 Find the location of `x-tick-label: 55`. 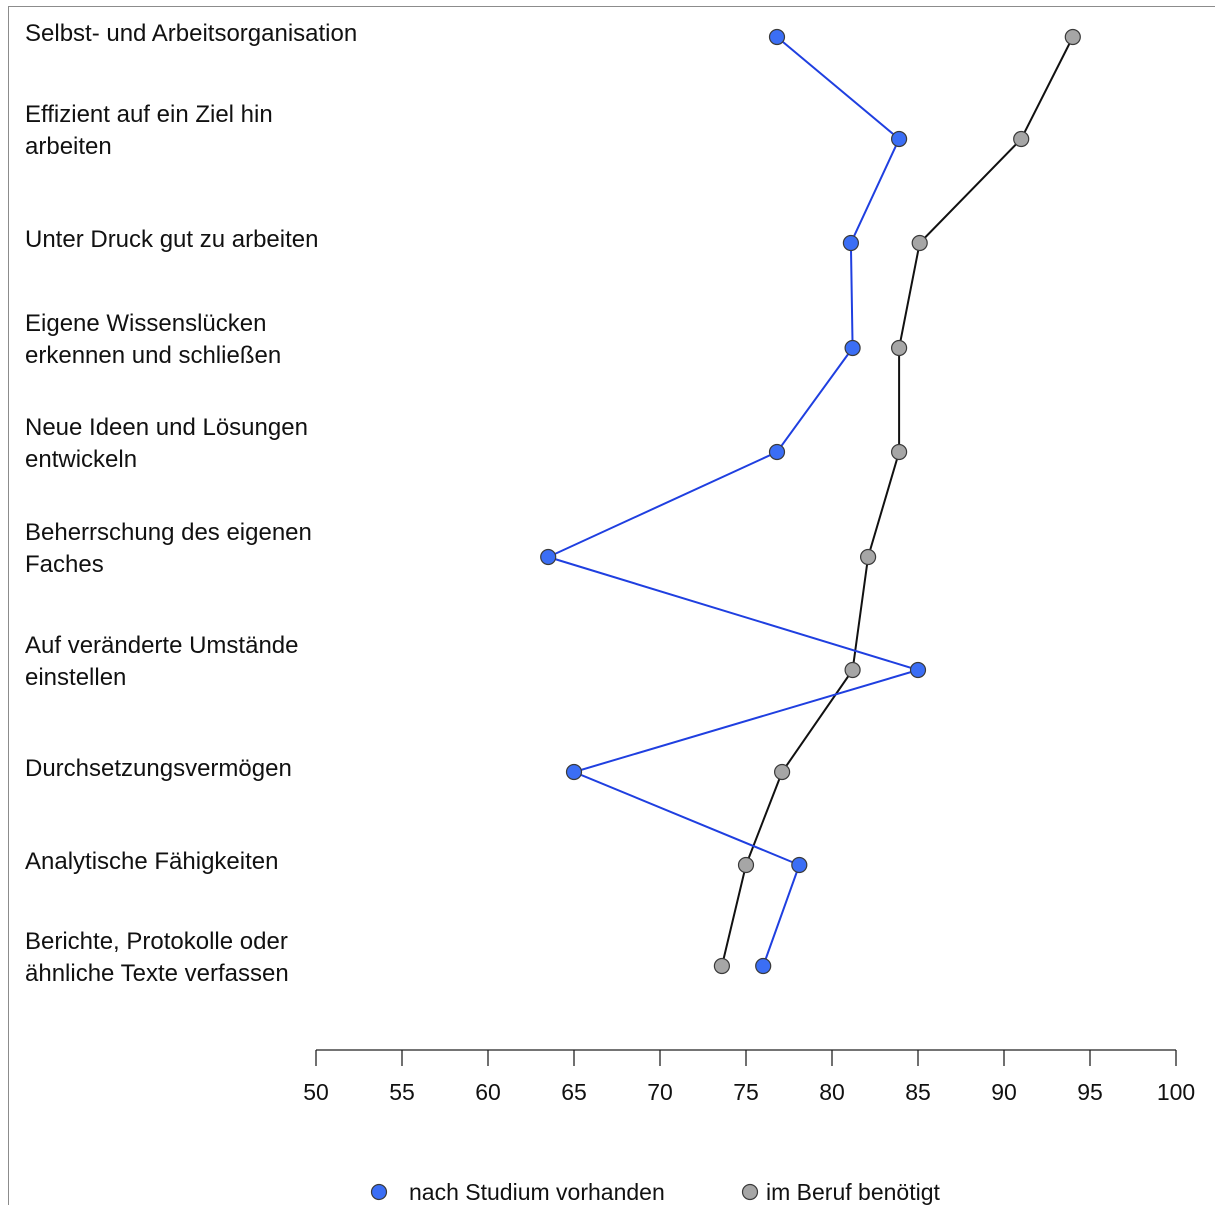

x-tick-label: 55 is located at coordinates (402, 1092).